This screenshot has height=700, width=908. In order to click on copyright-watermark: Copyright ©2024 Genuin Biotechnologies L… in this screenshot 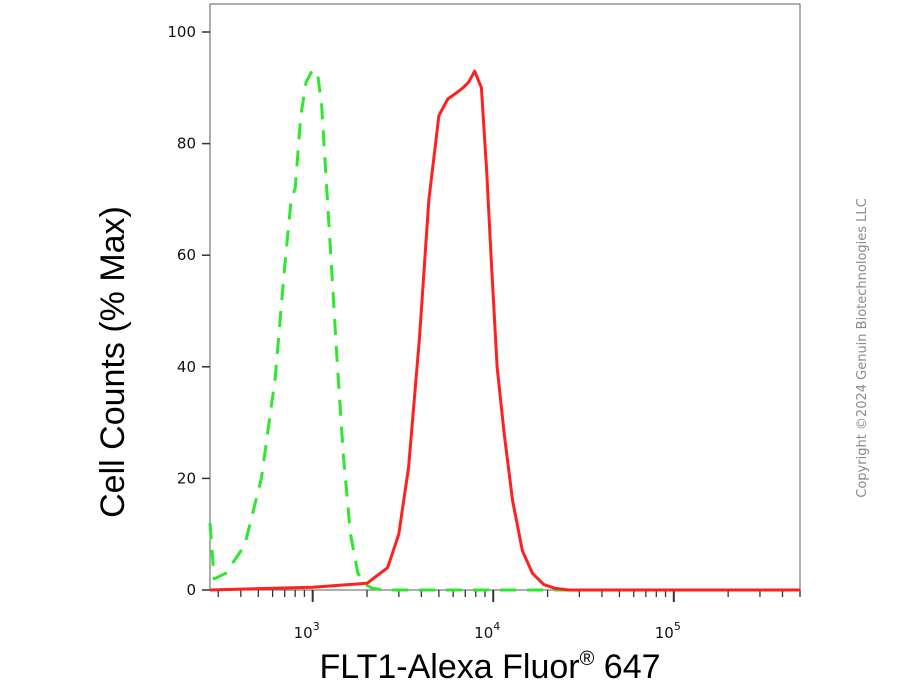, I will do `click(862, 347)`.